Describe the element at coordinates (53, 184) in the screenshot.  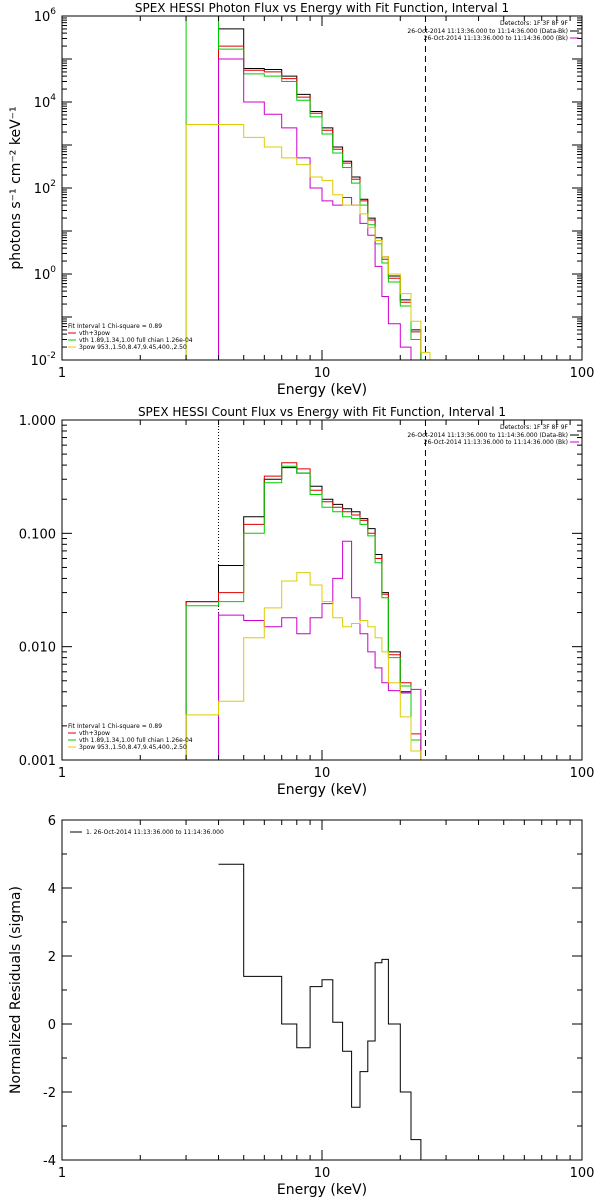
I see `y-tick-exponent: 2` at that location.